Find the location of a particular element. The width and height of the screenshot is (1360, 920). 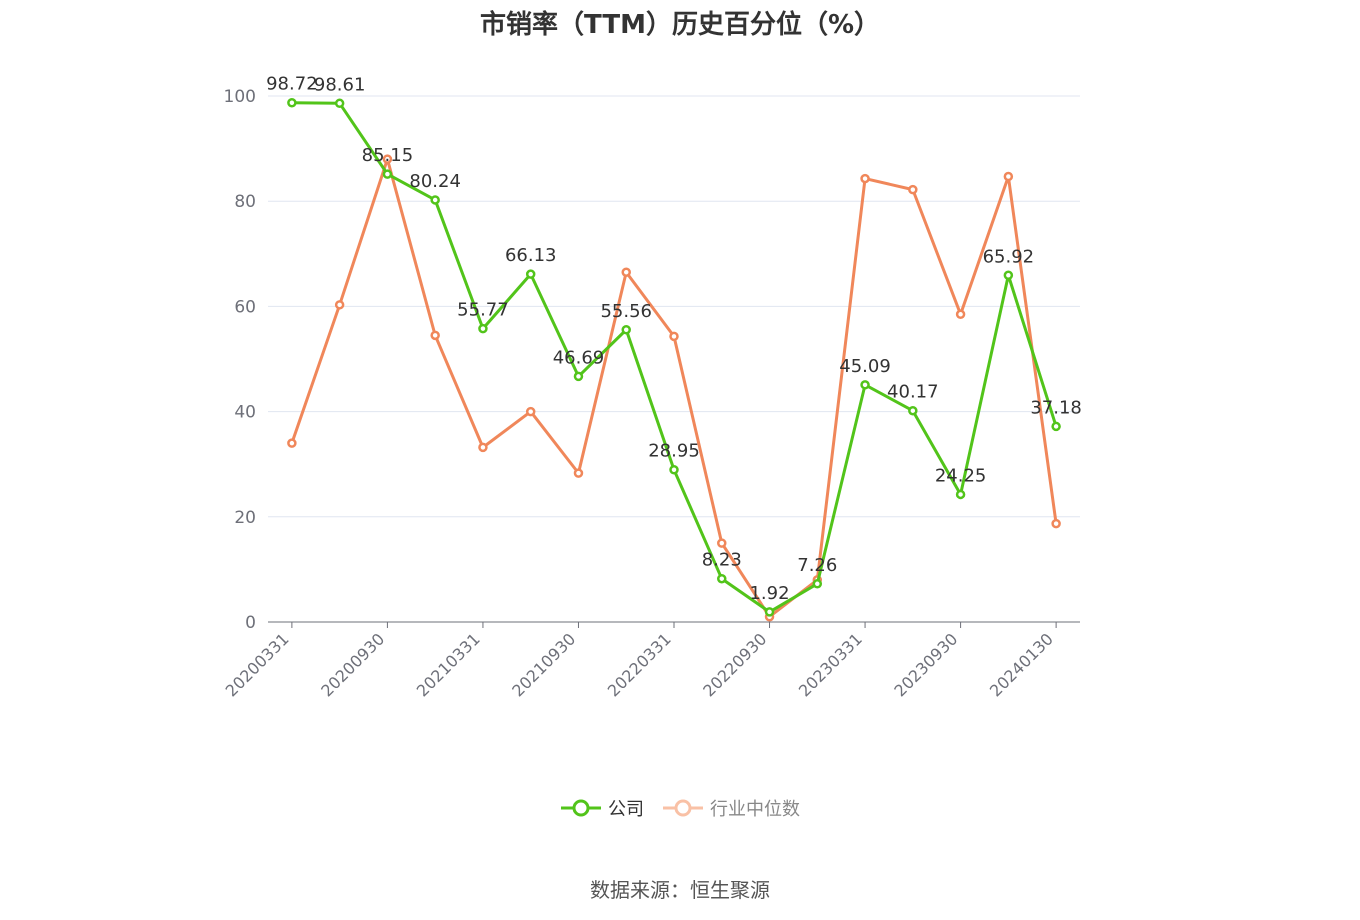

data-label: 40.17 is located at coordinates (913, 392).